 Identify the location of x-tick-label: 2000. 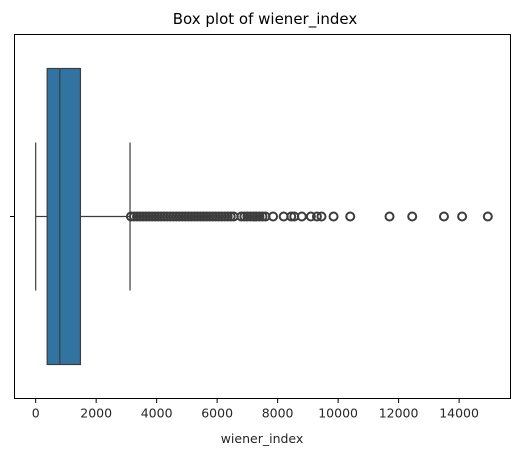
(96, 413).